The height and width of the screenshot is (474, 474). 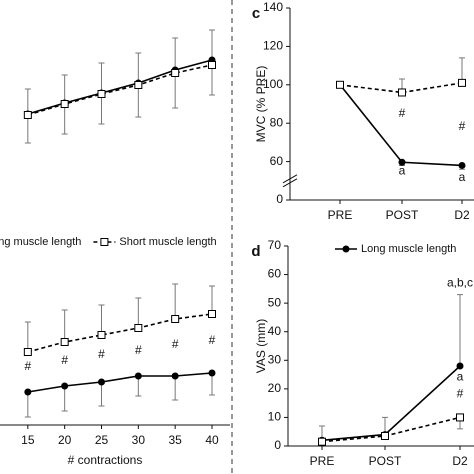 I want to click on y-tick-label: 50, so click(x=275, y=302).